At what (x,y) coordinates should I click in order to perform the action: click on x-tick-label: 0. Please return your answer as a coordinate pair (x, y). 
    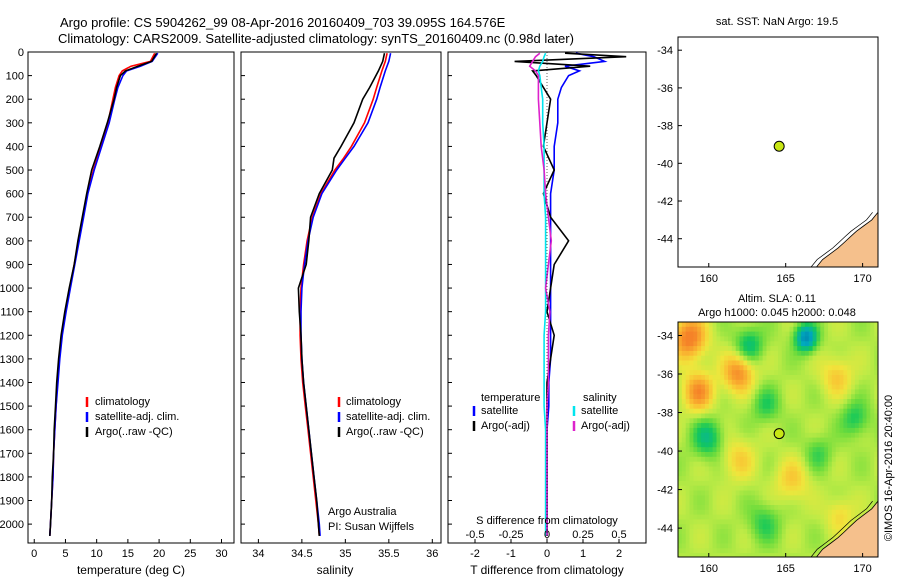
    Looking at the image, I should click on (34, 554).